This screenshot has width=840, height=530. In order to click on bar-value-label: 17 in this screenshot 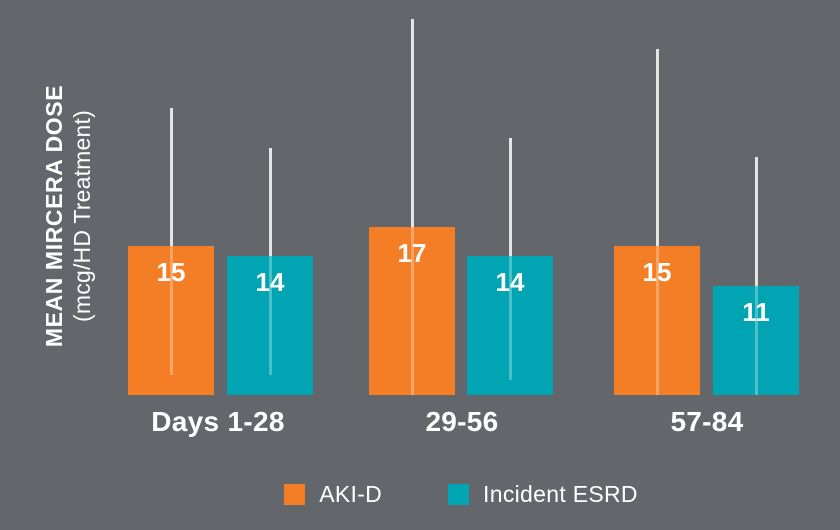, I will do `click(412, 253)`.